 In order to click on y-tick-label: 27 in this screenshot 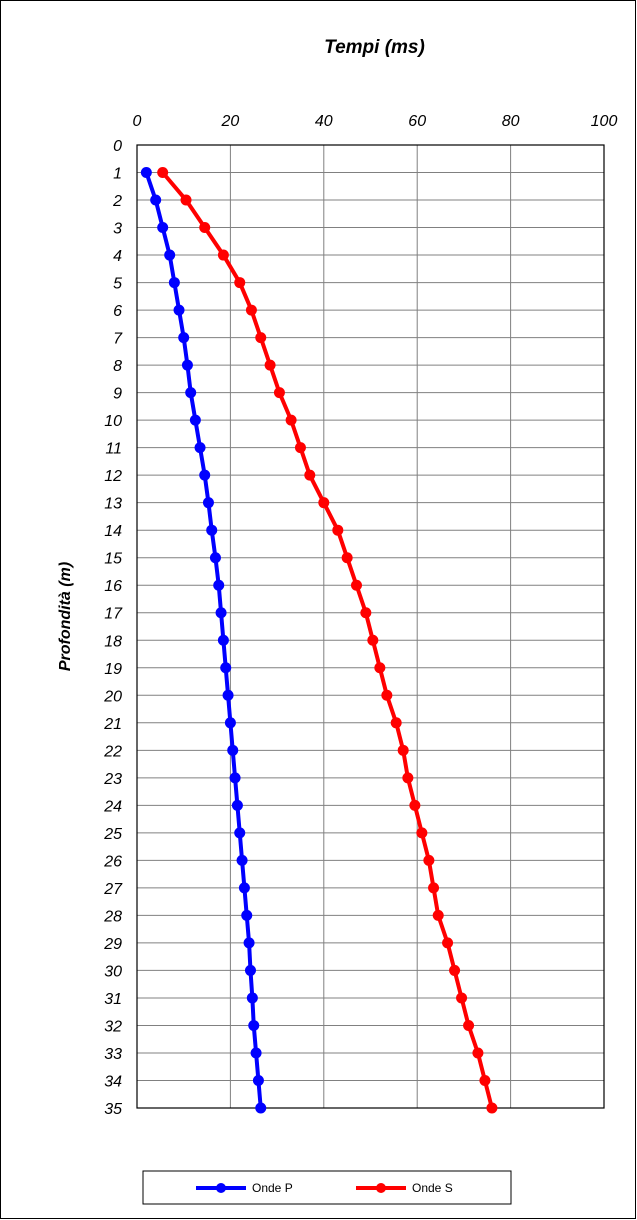, I will do `click(113, 889)`.